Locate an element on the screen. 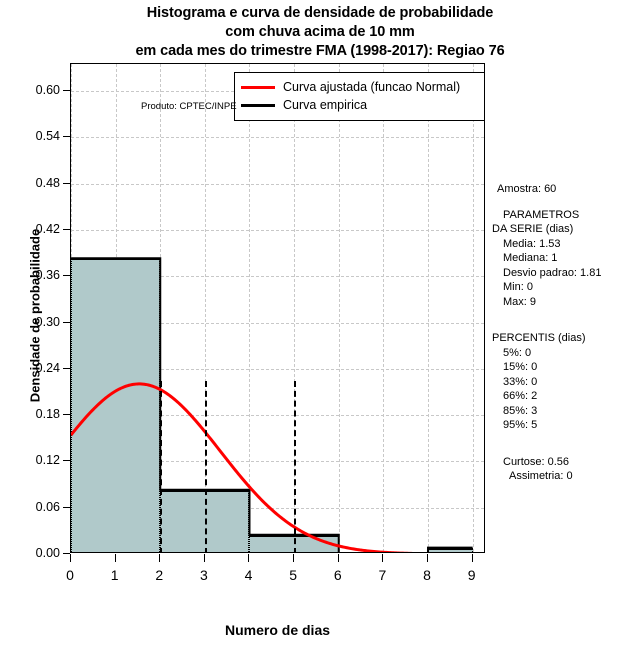  legend-label-fitted: Curva ajustada (funcao Normal) is located at coordinates (372, 87).